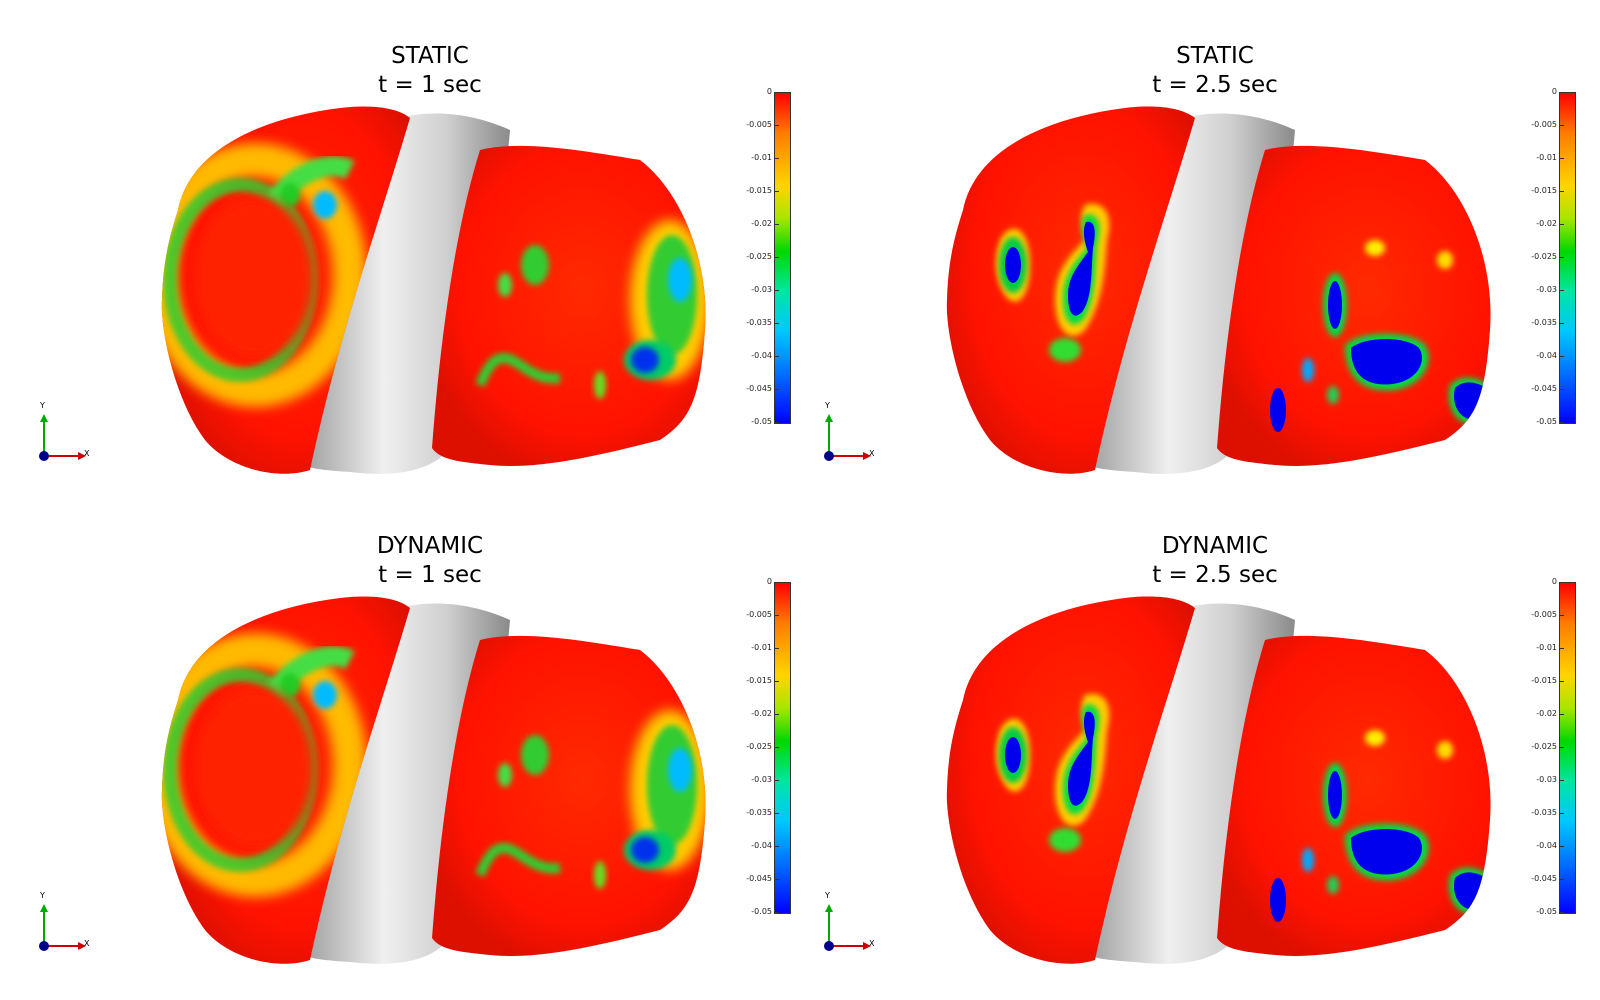 The width and height of the screenshot is (1600, 1000). I want to click on panel-title-case: STATIC, so click(430, 56).